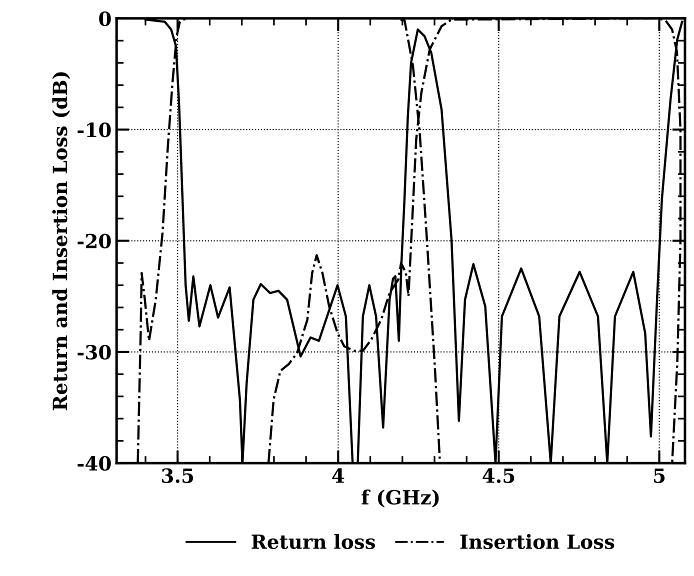 The height and width of the screenshot is (576, 694). What do you see at coordinates (94, 352) in the screenshot?
I see `y-tick-label: -30` at bounding box center [94, 352].